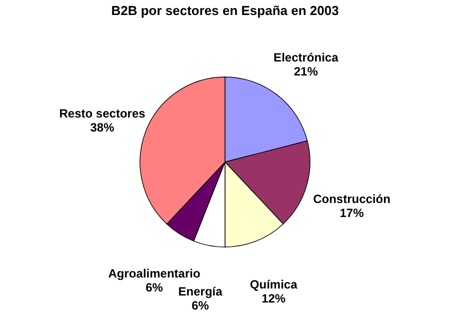 Image resolution: width=454 pixels, height=319 pixels. Describe the element at coordinates (274, 285) in the screenshot. I see `slice-label: Química` at that location.